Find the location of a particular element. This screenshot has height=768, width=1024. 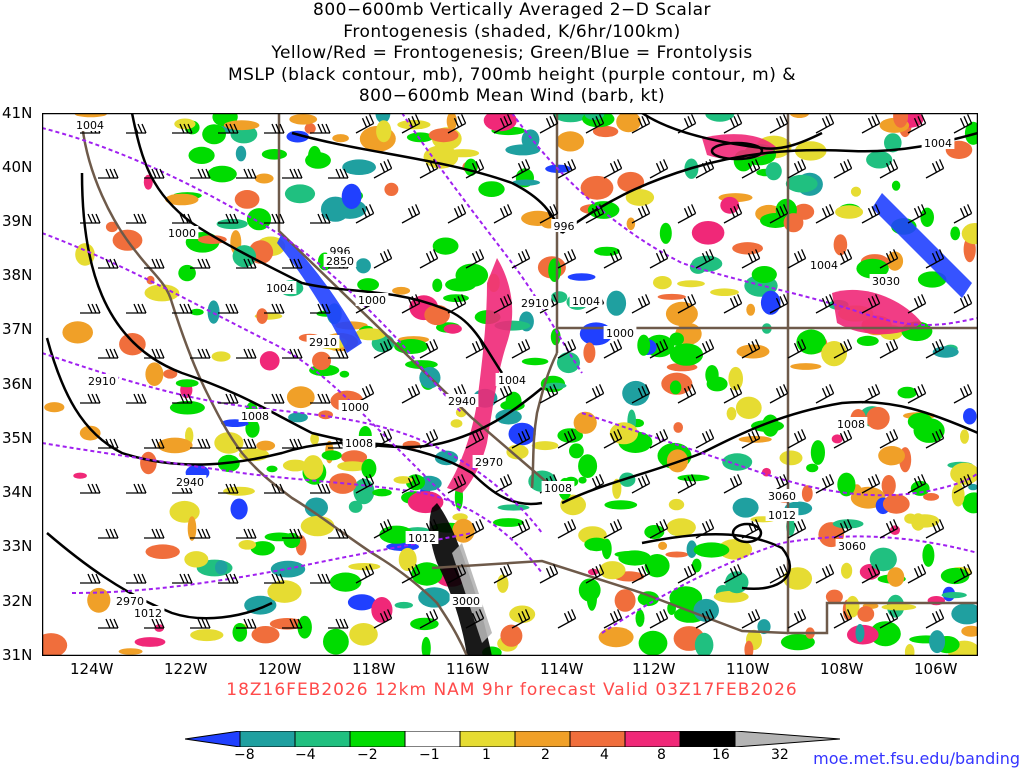

mslp-label: 1008 is located at coordinates (359, 443).